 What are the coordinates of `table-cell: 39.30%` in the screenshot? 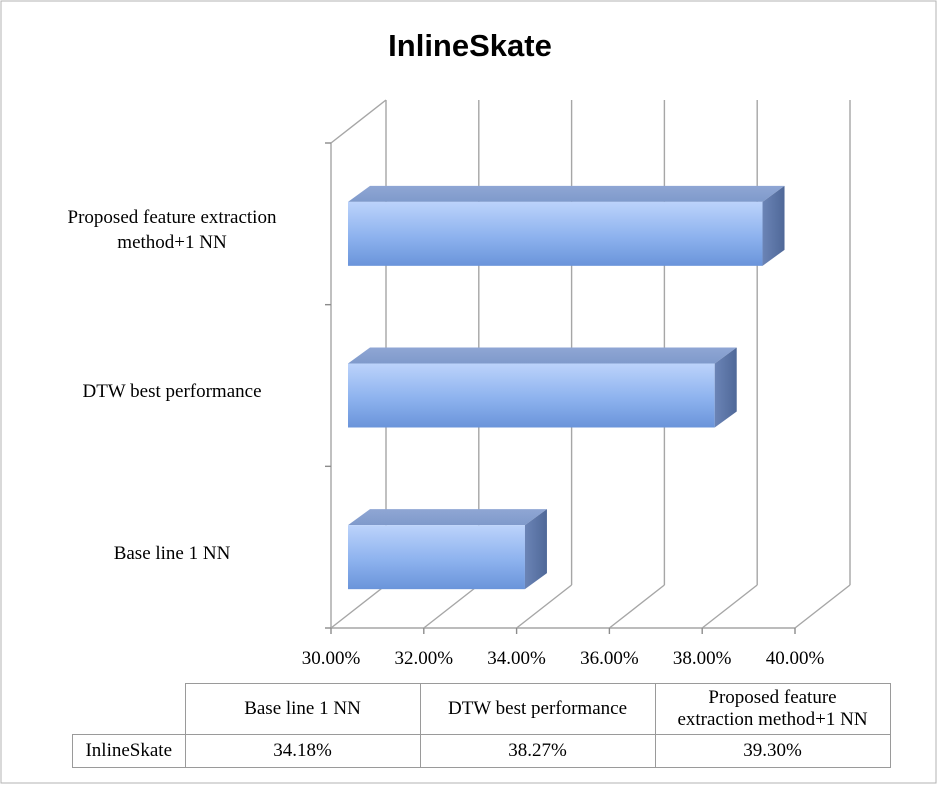 It's located at (772, 750).